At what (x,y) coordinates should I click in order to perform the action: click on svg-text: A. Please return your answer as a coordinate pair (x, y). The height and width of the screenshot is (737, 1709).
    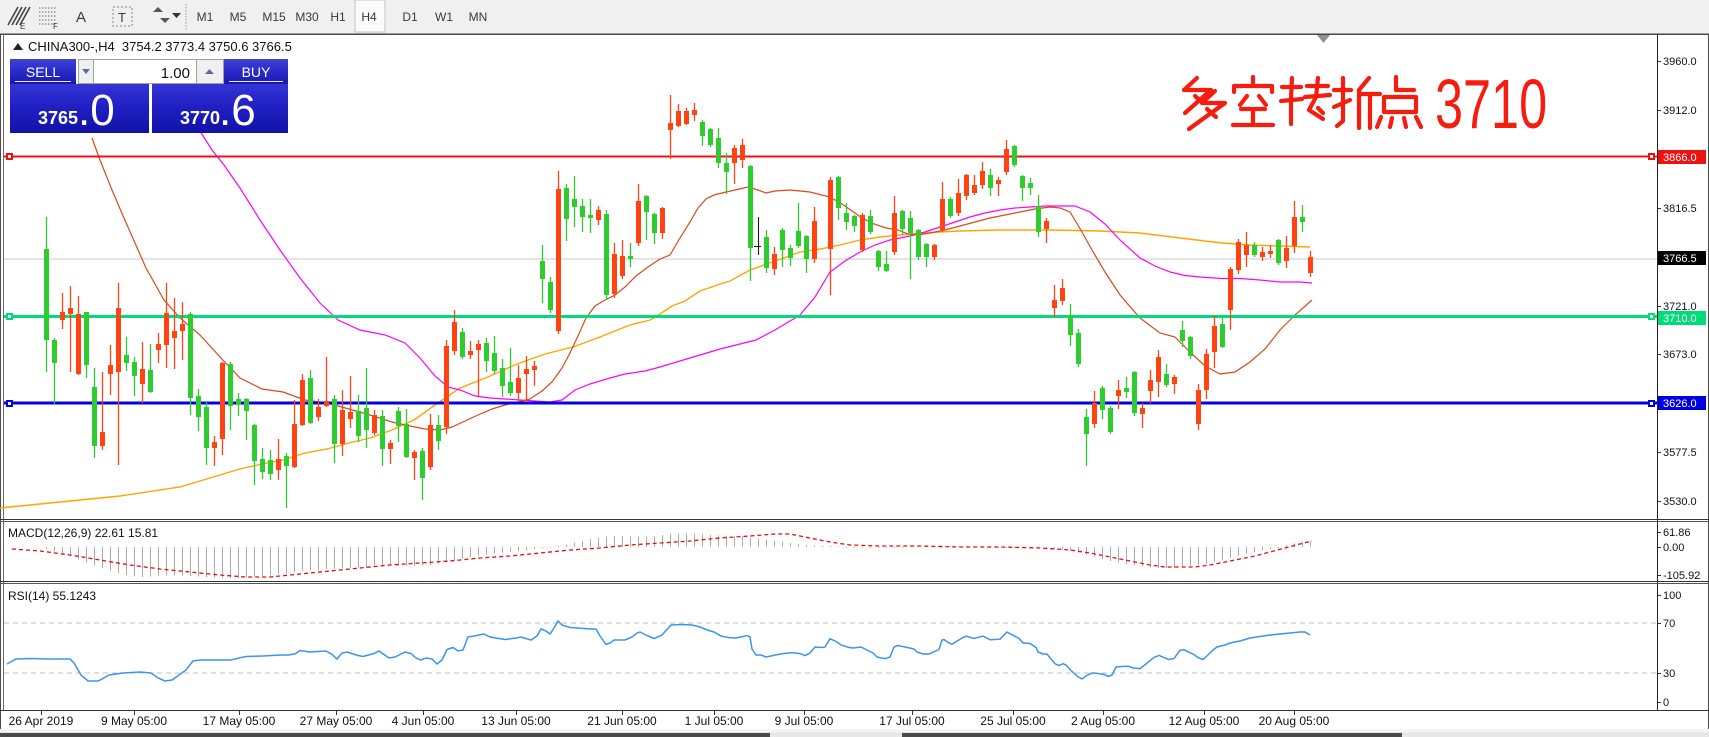
    Looking at the image, I should click on (81, 17).